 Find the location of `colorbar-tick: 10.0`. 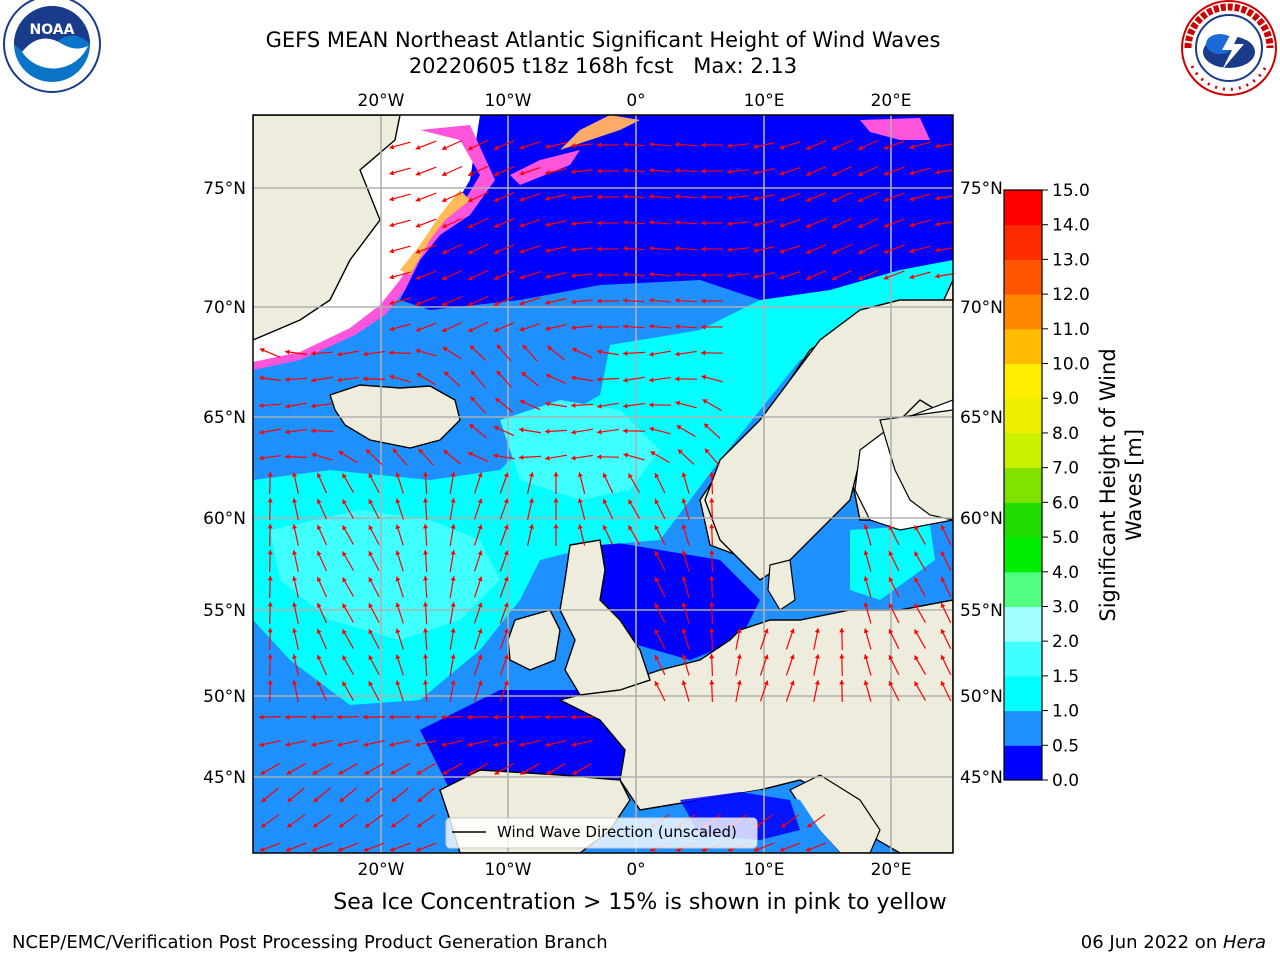

colorbar-tick: 10.0 is located at coordinates (1071, 365).